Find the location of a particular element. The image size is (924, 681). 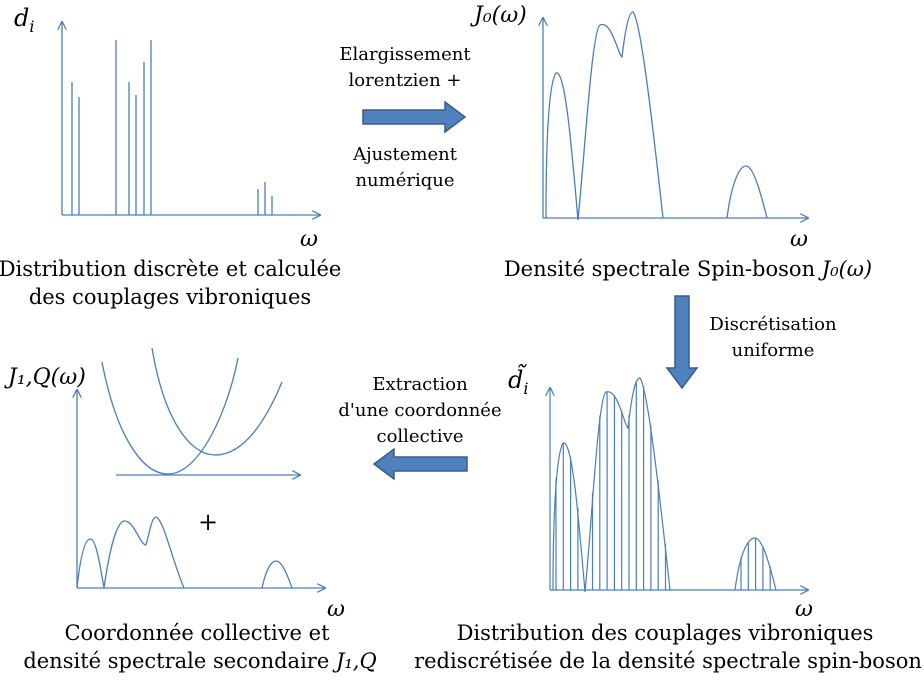

panel-spectral-density is located at coordinates (675, 116).